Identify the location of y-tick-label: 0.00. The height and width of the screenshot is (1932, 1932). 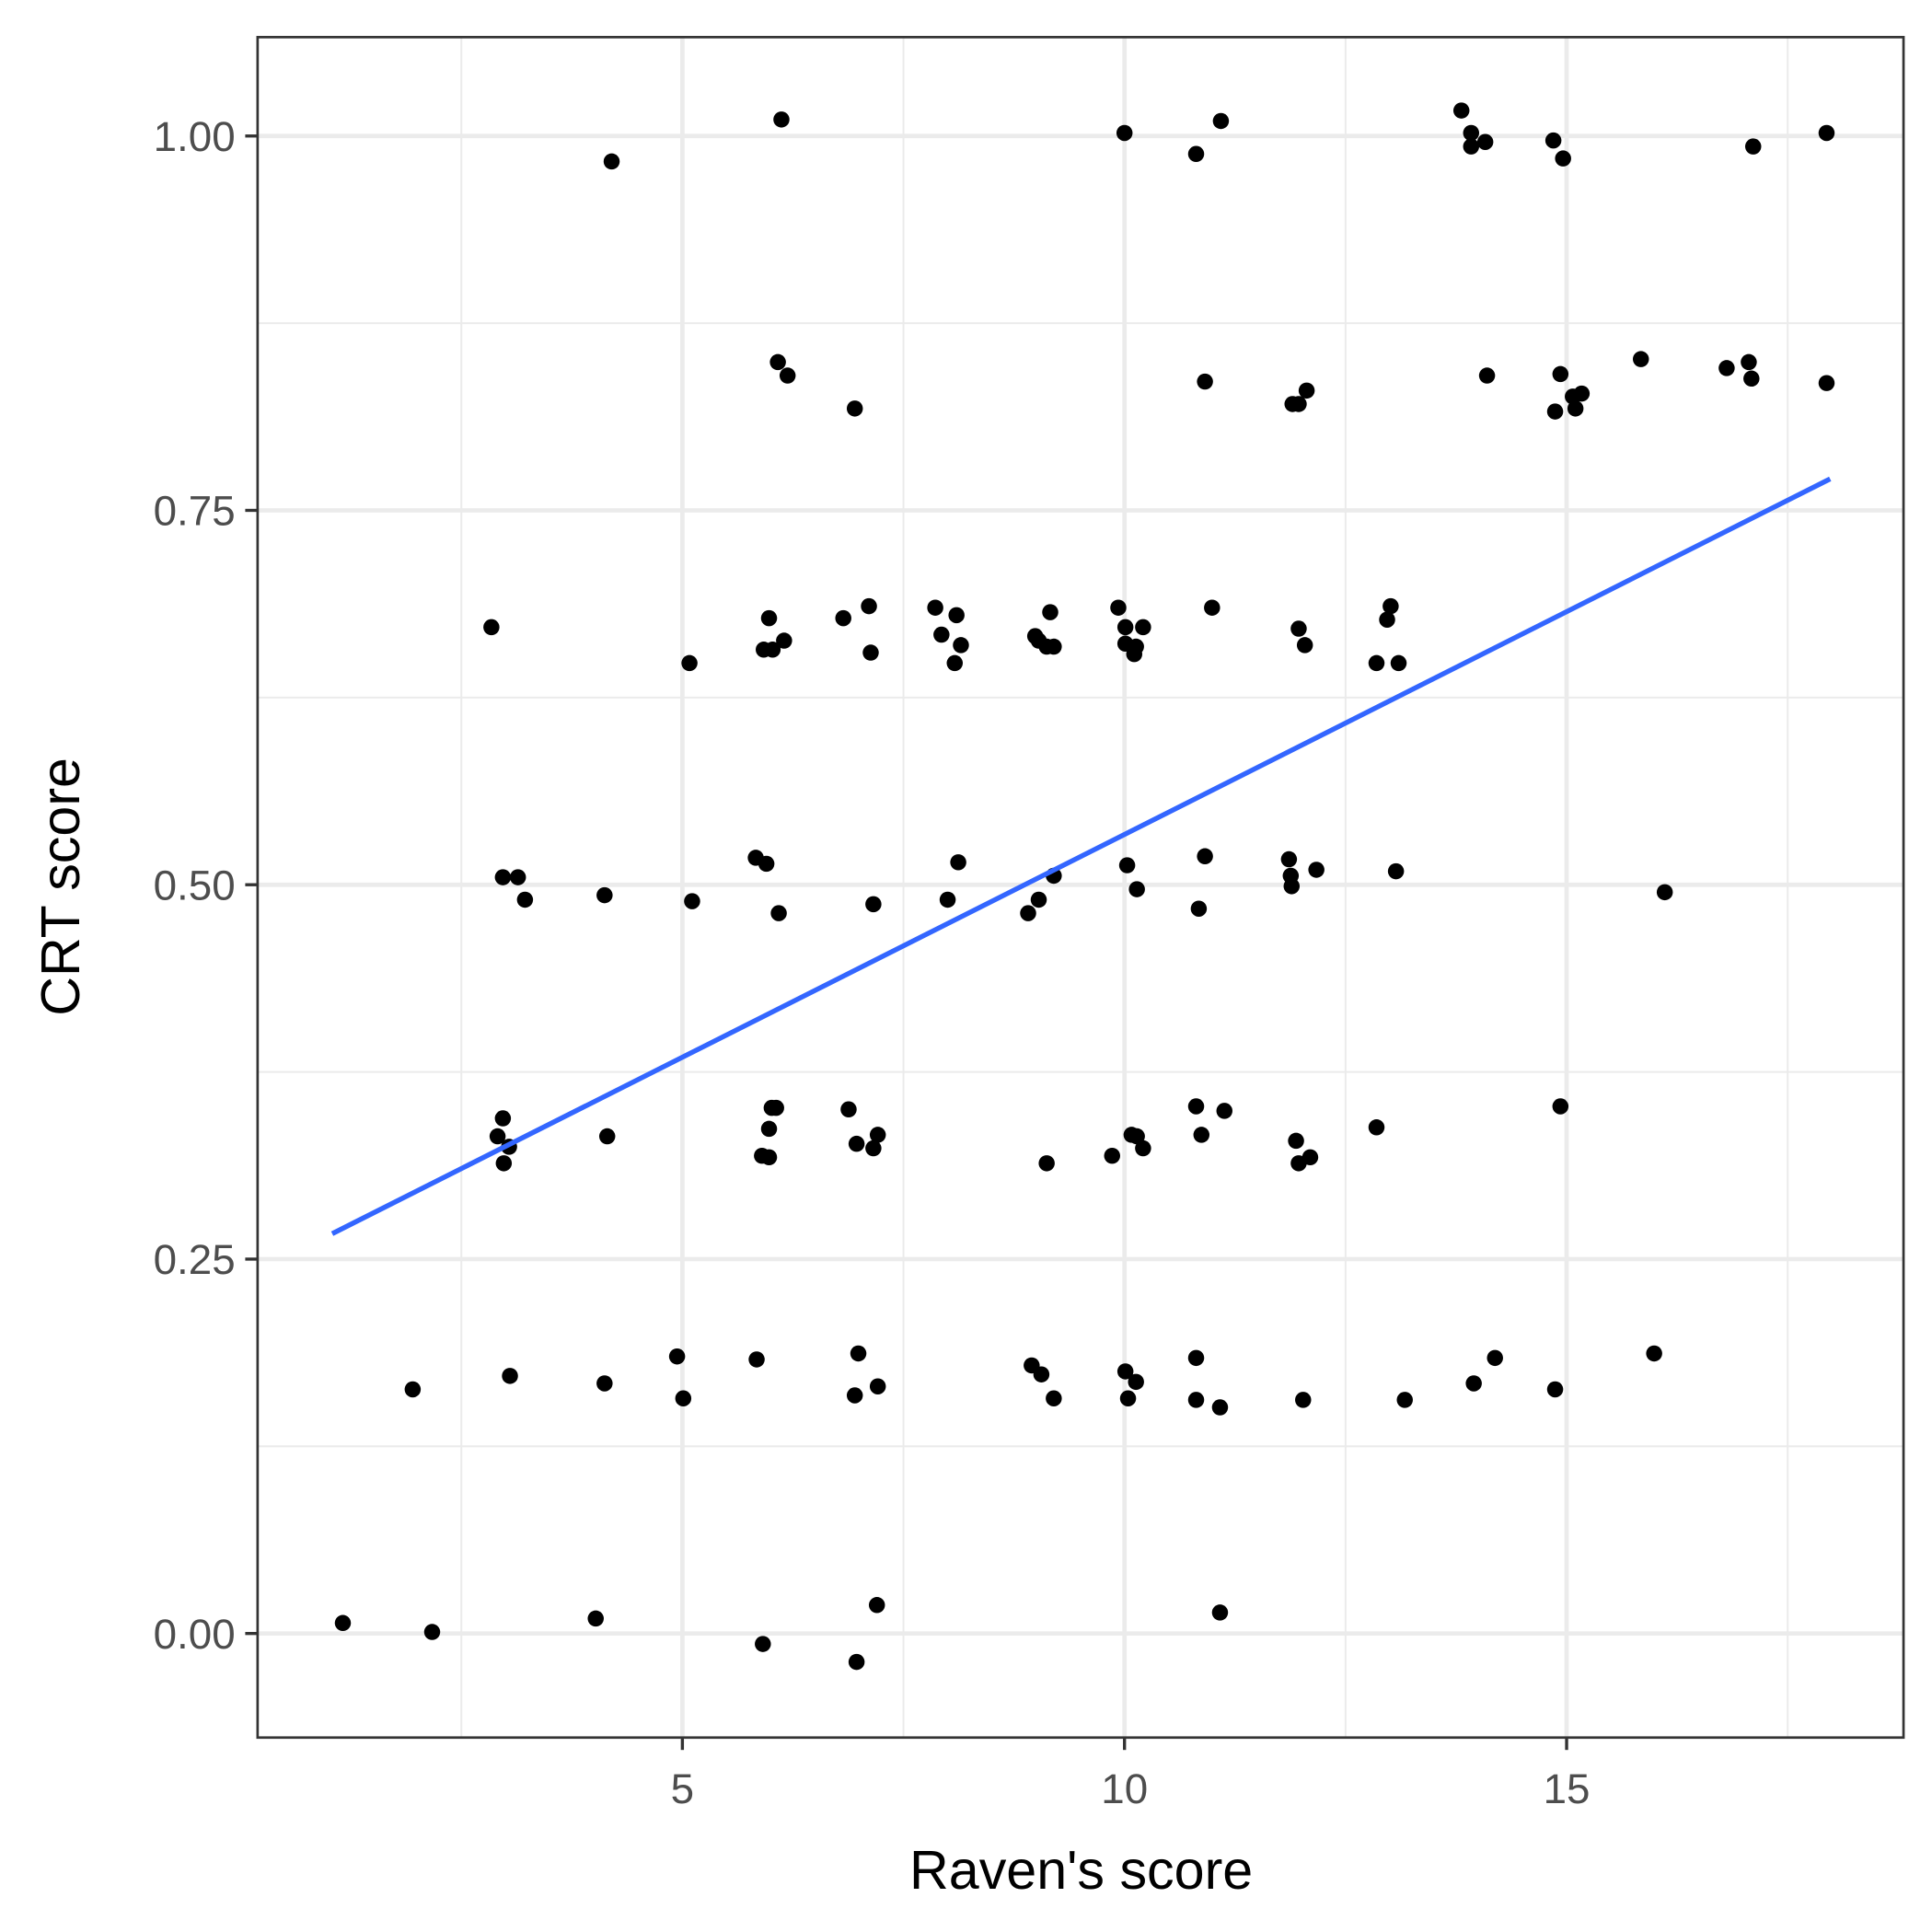
(195, 1635).